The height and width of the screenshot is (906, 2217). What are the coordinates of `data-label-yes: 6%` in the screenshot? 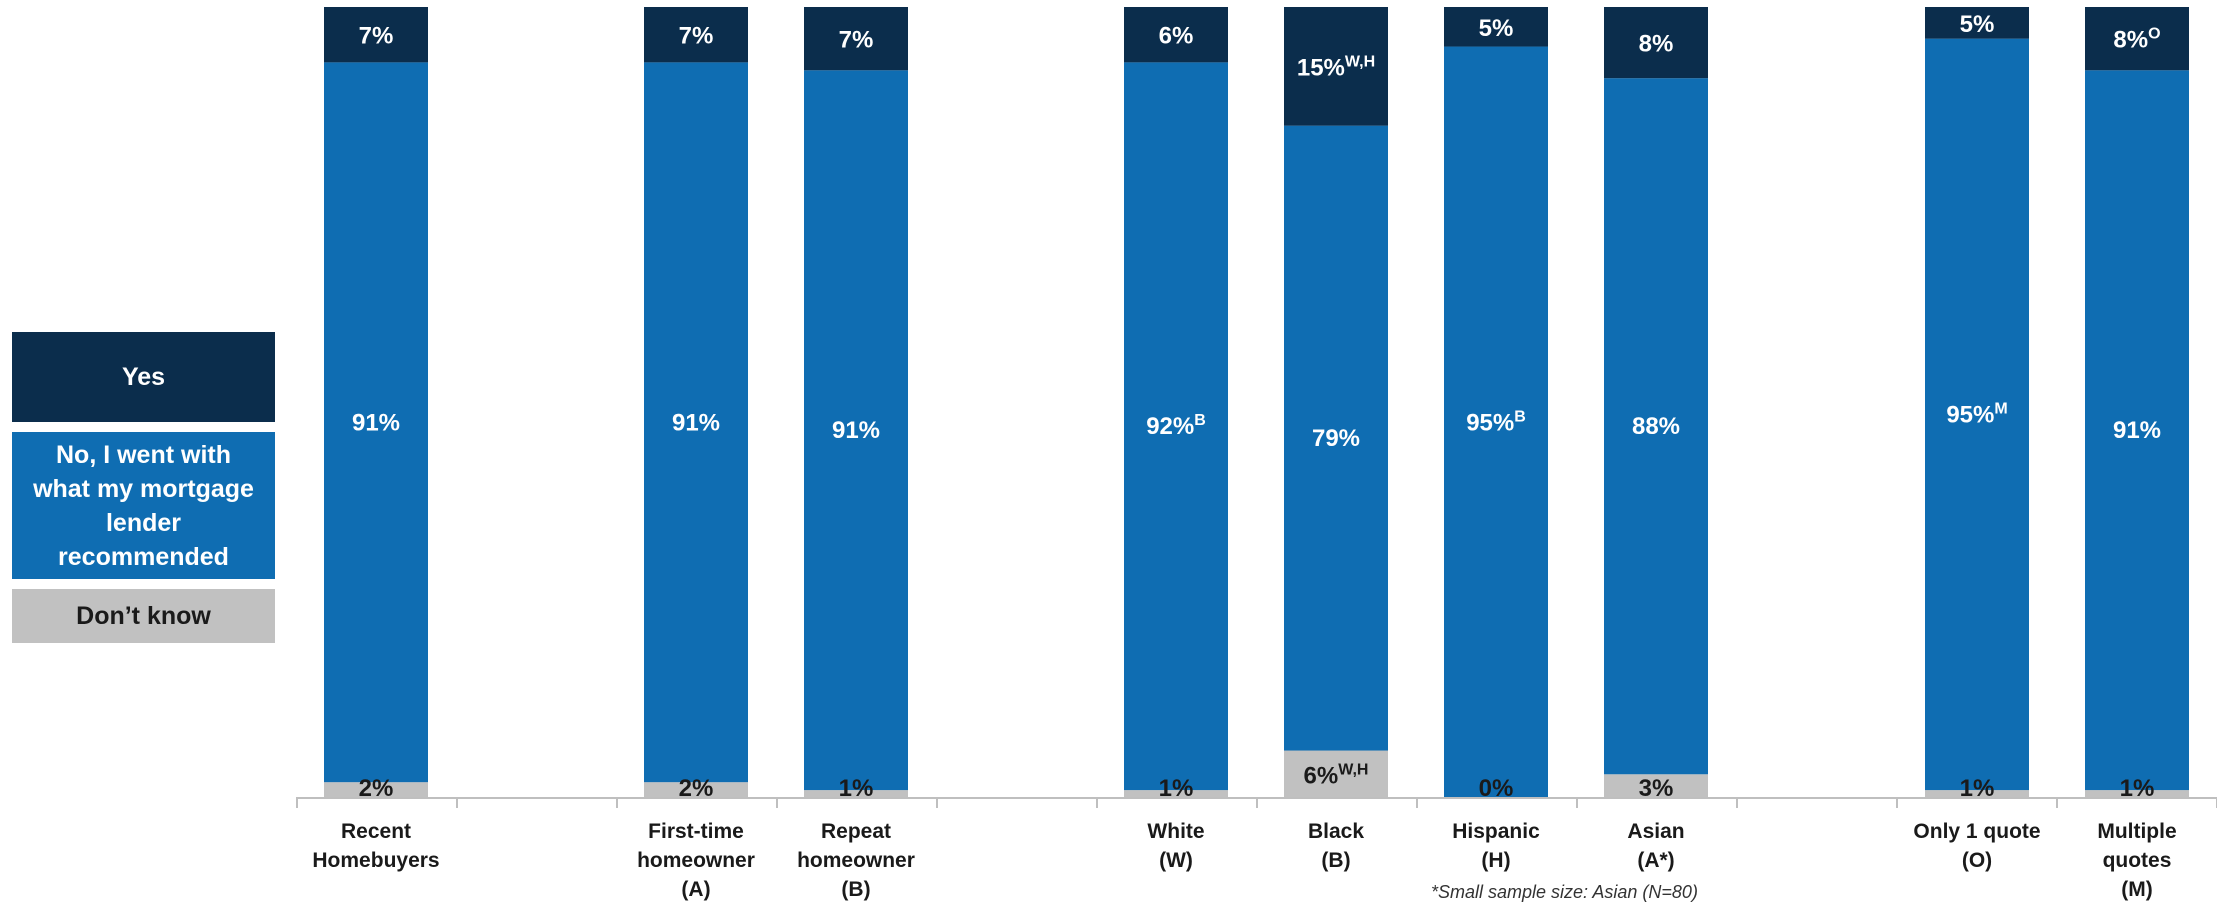 It's located at (1176, 36).